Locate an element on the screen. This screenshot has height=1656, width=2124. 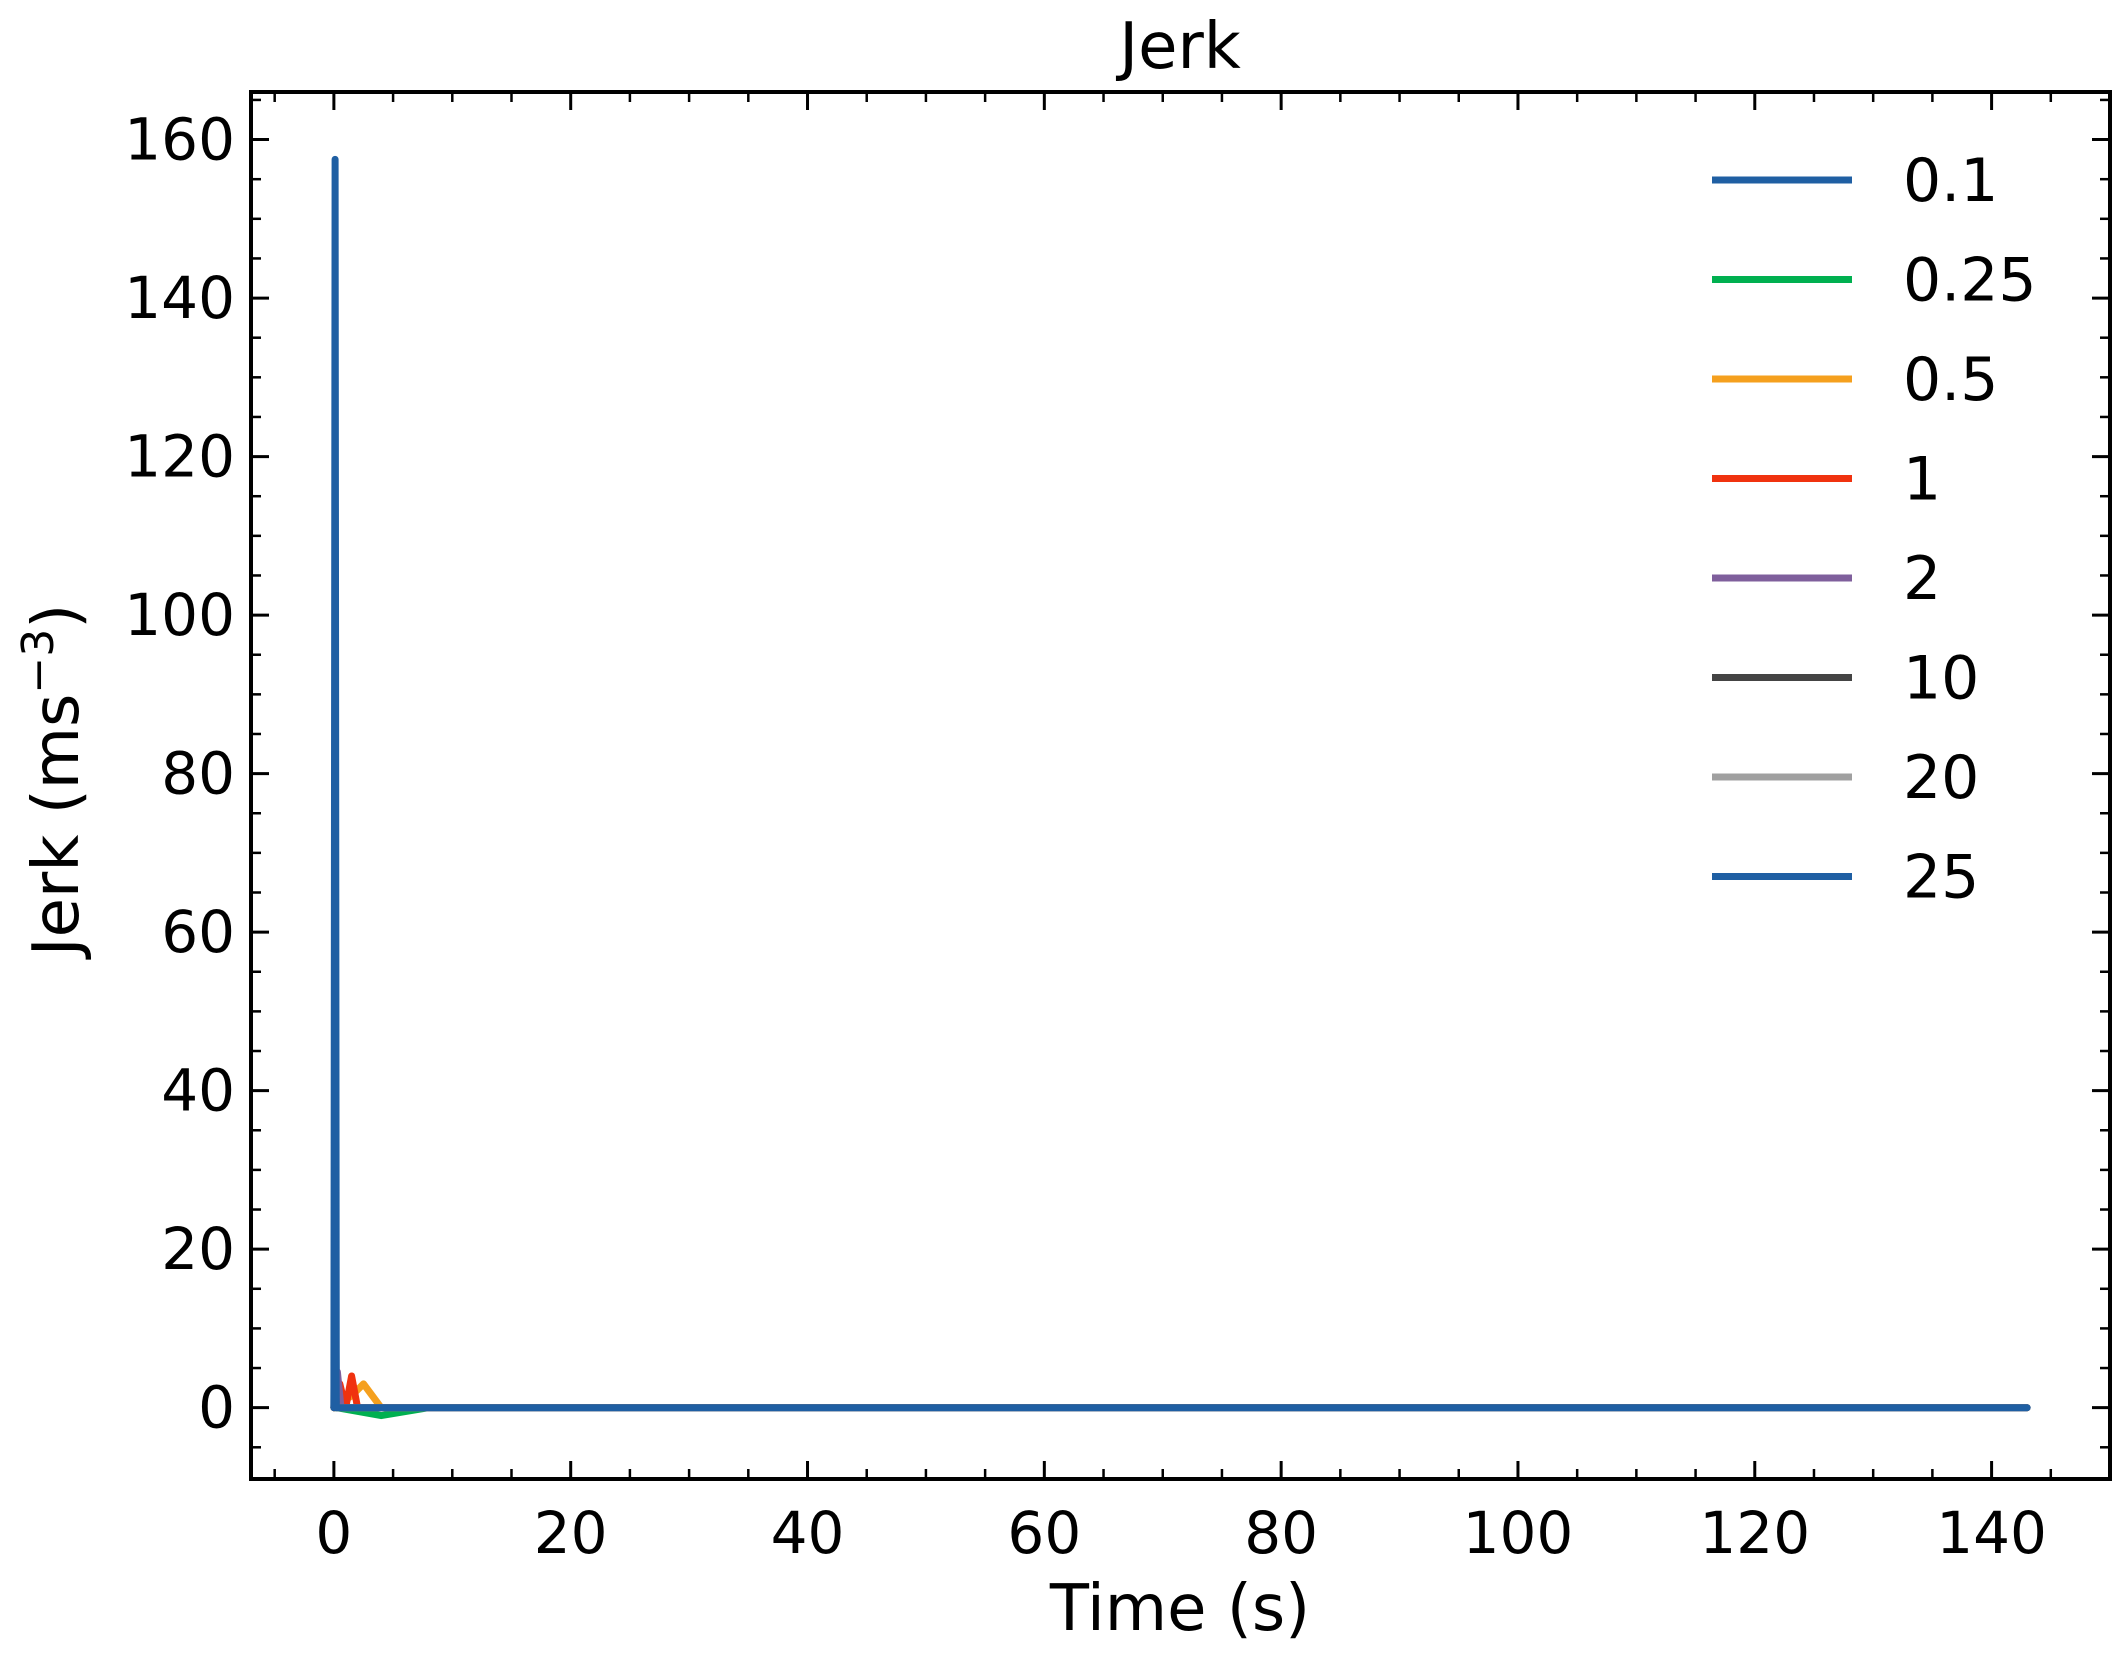
legend-label-3: 1 is located at coordinates (1922, 480).